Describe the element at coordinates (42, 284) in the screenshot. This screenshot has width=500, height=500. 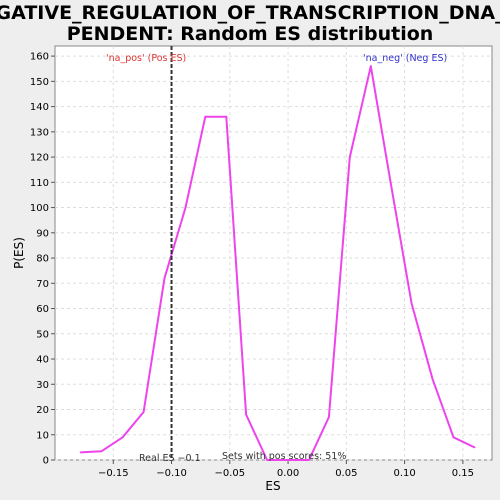
I see `y-tick-label: 70` at that location.